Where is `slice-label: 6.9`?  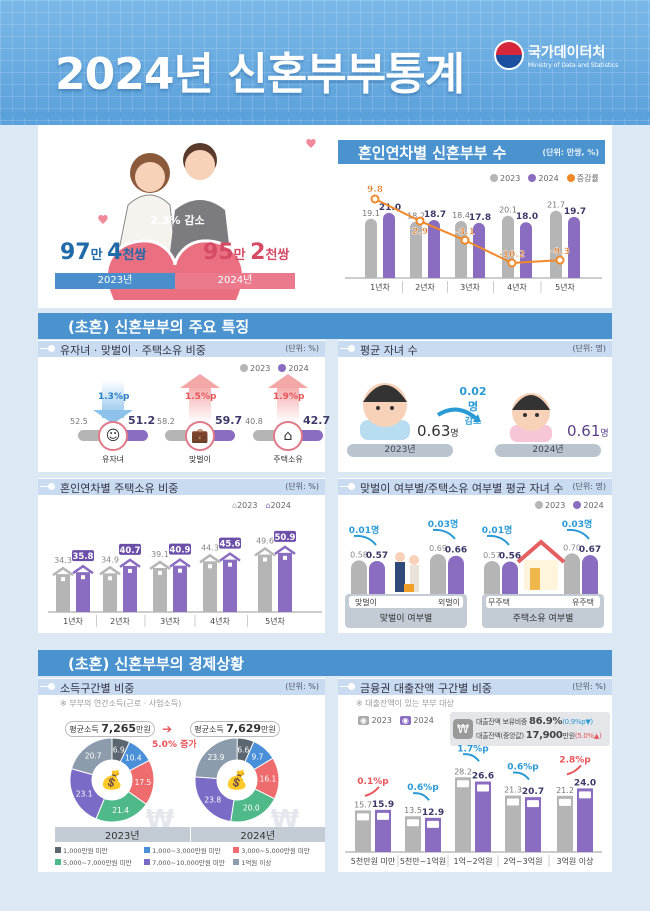 slice-label: 6.9 is located at coordinates (119, 750).